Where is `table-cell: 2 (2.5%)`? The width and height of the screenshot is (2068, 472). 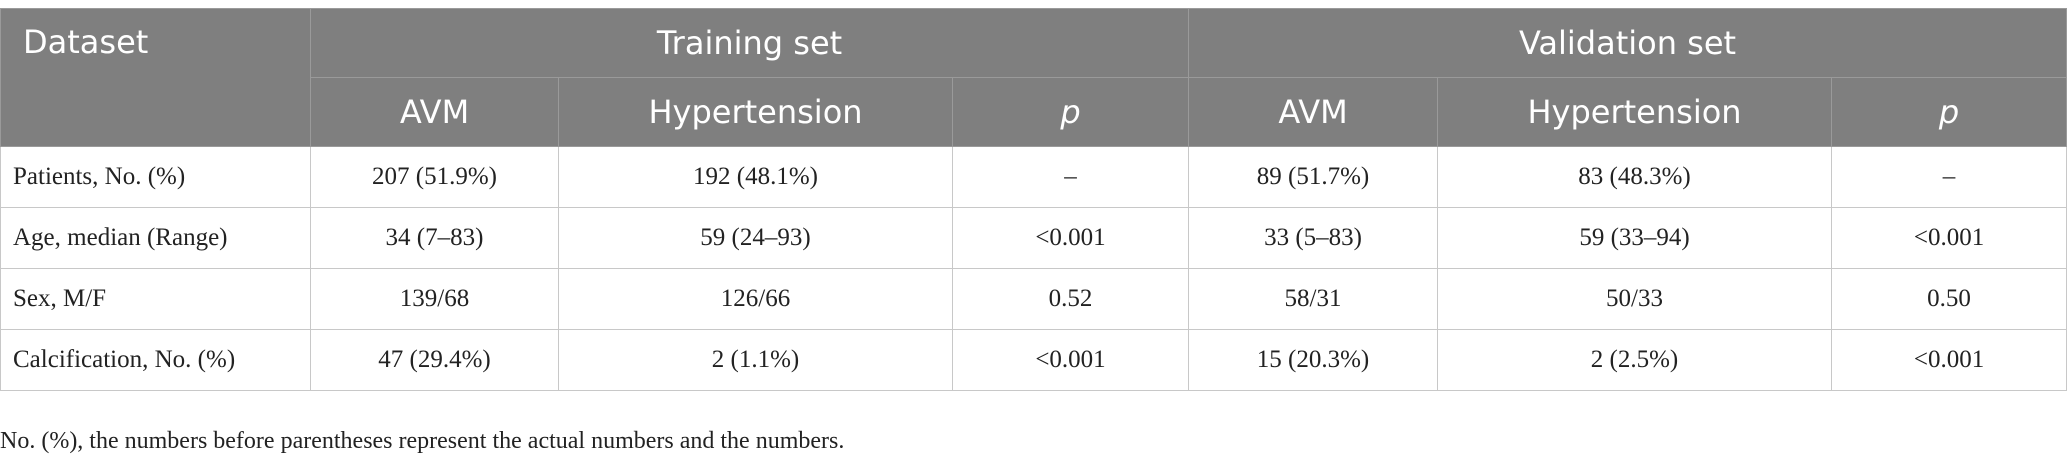
table-cell: 2 (2.5%) is located at coordinates (1635, 360).